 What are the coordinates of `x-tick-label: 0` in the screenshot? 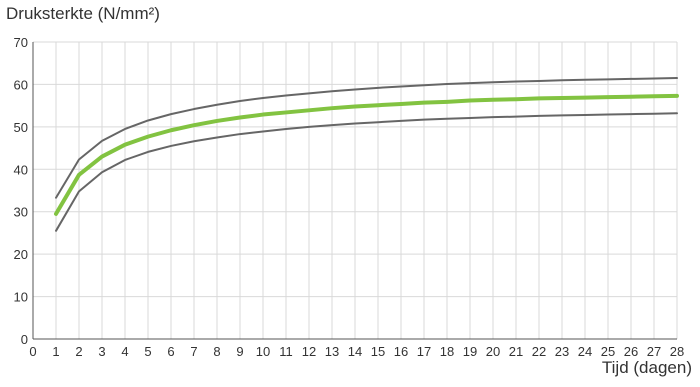 It's located at (32, 351).